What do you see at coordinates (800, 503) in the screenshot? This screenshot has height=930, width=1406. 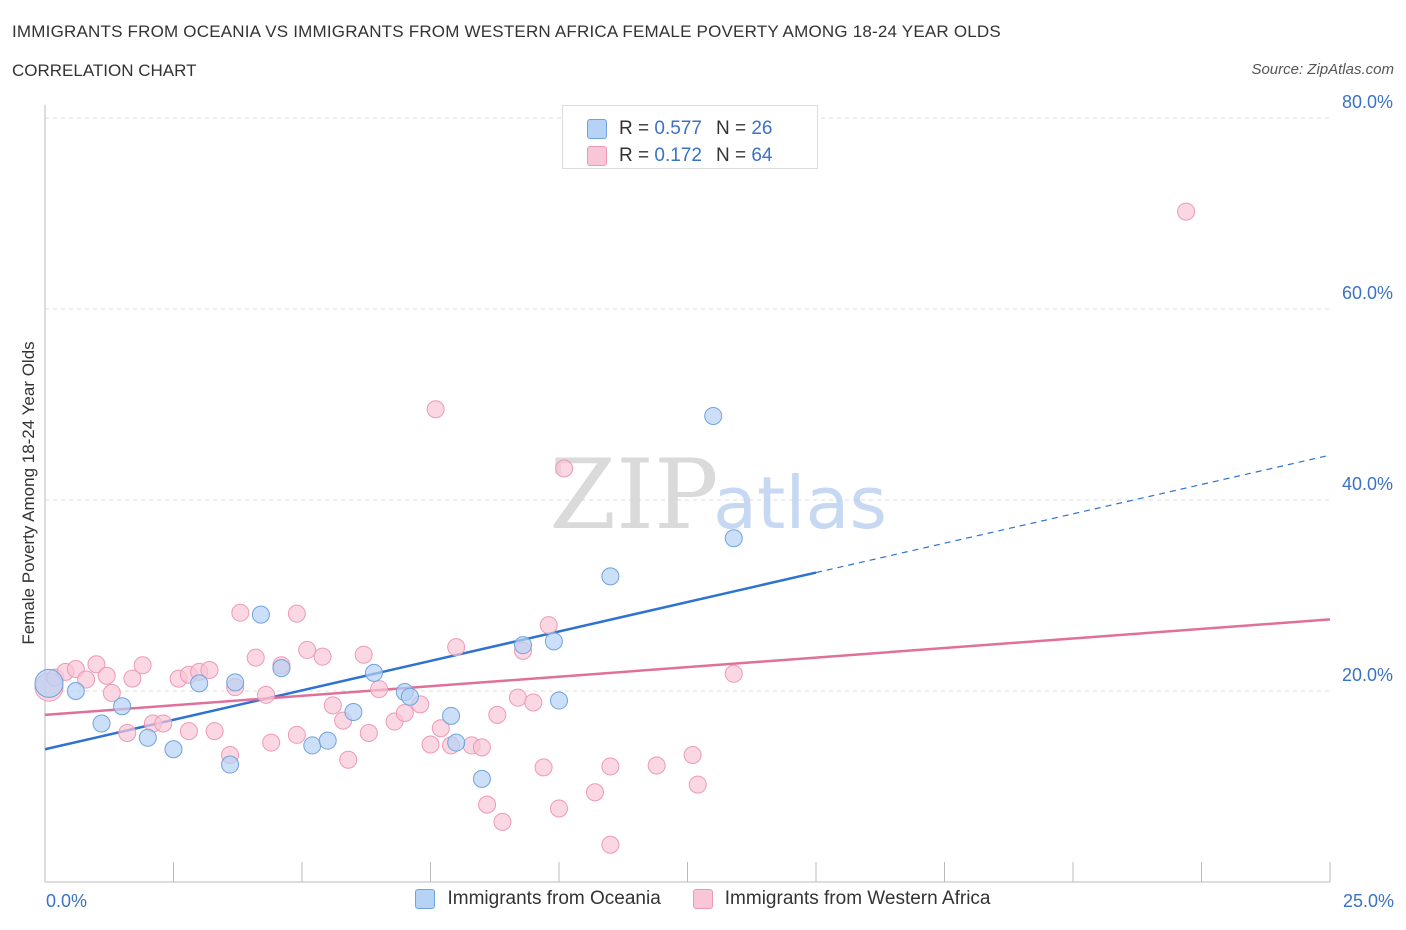 I see `watermark-atlas: atlas` at bounding box center [800, 503].